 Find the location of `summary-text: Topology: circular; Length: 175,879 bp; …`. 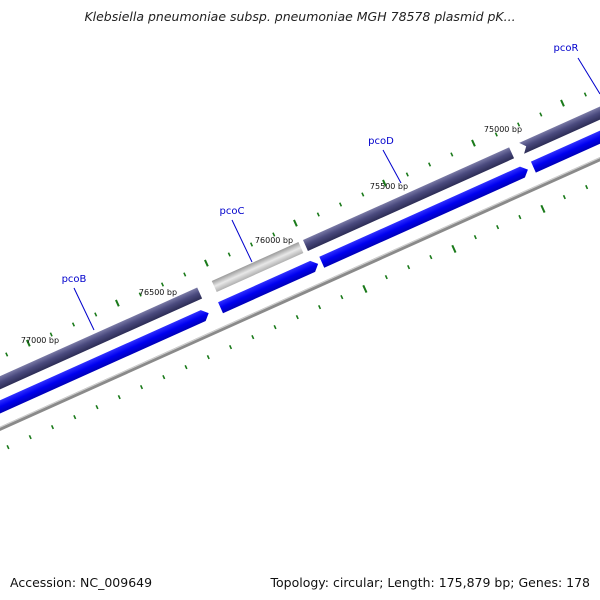

summary-text: Topology: circular; Length: 175,879 bp; … is located at coordinates (430, 582).